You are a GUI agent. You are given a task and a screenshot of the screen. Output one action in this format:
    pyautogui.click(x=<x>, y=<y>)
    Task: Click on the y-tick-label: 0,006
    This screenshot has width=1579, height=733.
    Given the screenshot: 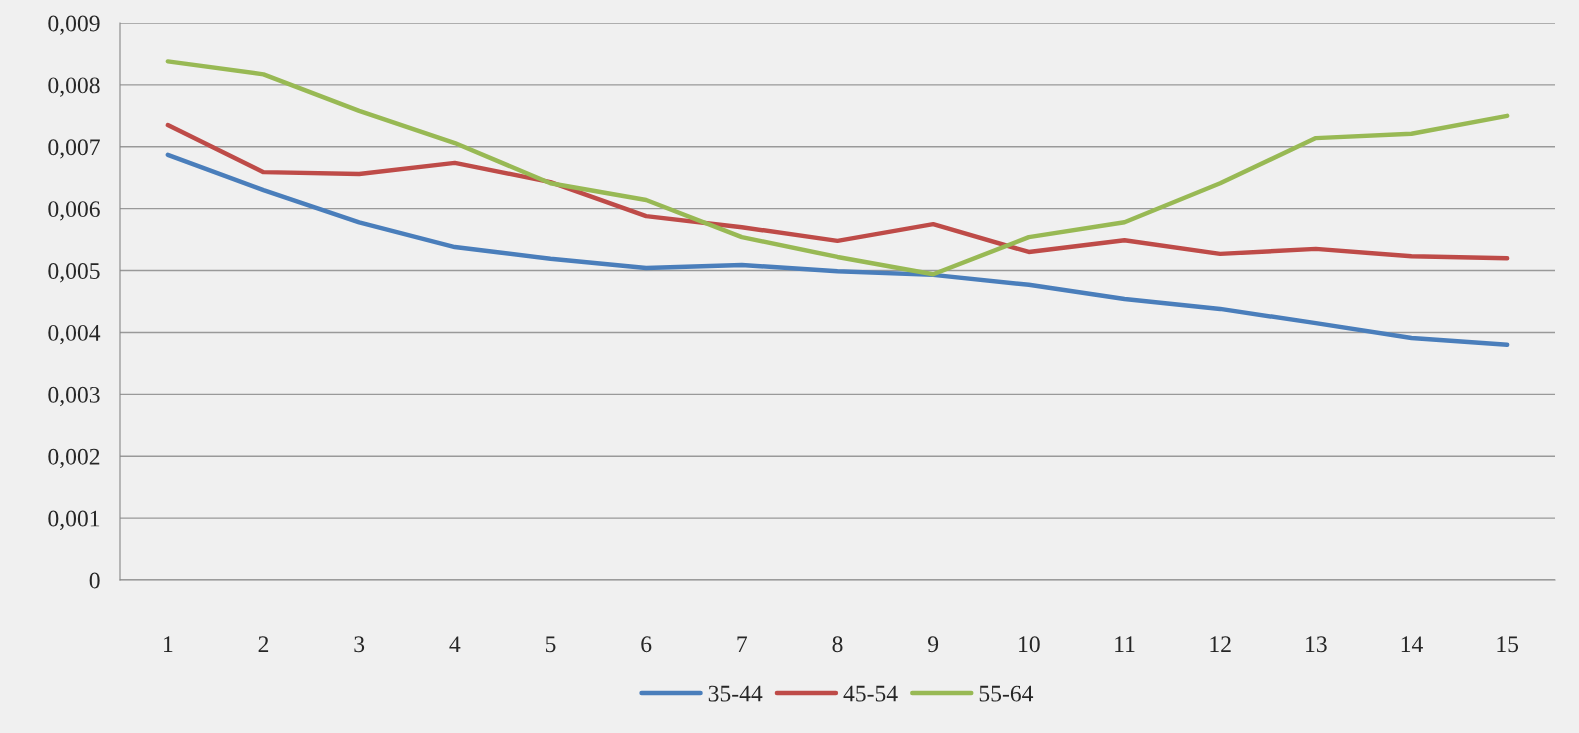 What is the action you would take?
    pyautogui.click(x=74, y=211)
    